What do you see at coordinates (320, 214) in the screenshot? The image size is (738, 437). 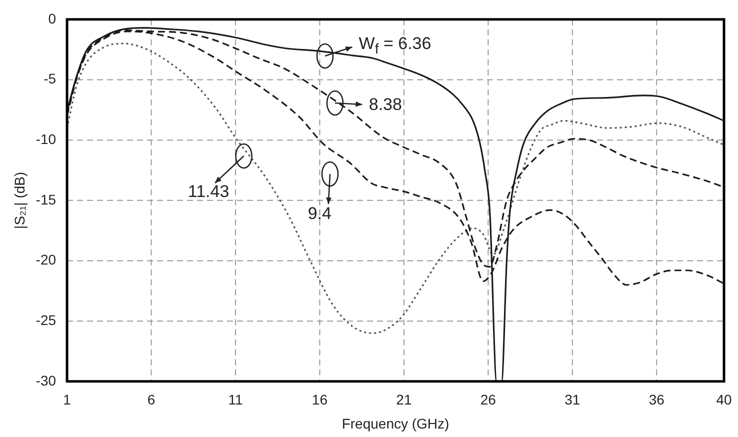 I see `annotation: 9.4` at bounding box center [320, 214].